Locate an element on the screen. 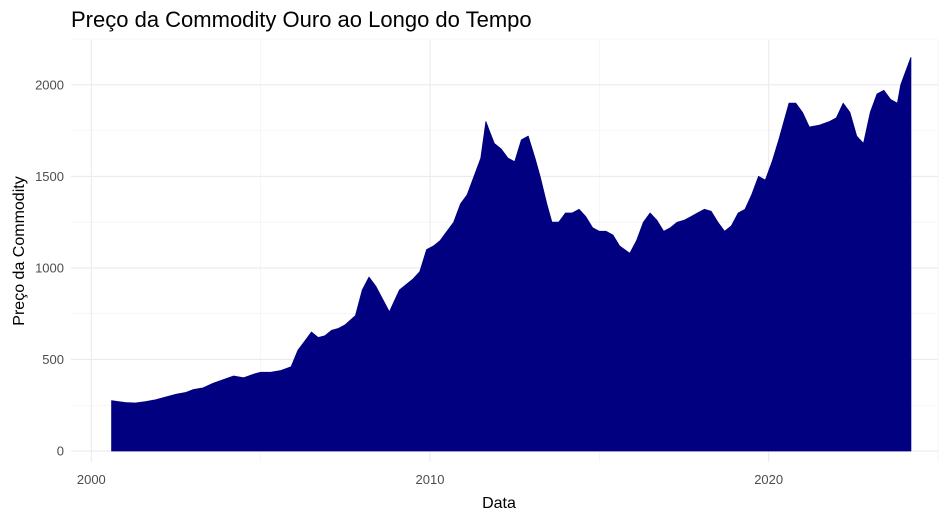 The height and width of the screenshot is (521, 946). x-tick-label: 2020 is located at coordinates (768, 479).